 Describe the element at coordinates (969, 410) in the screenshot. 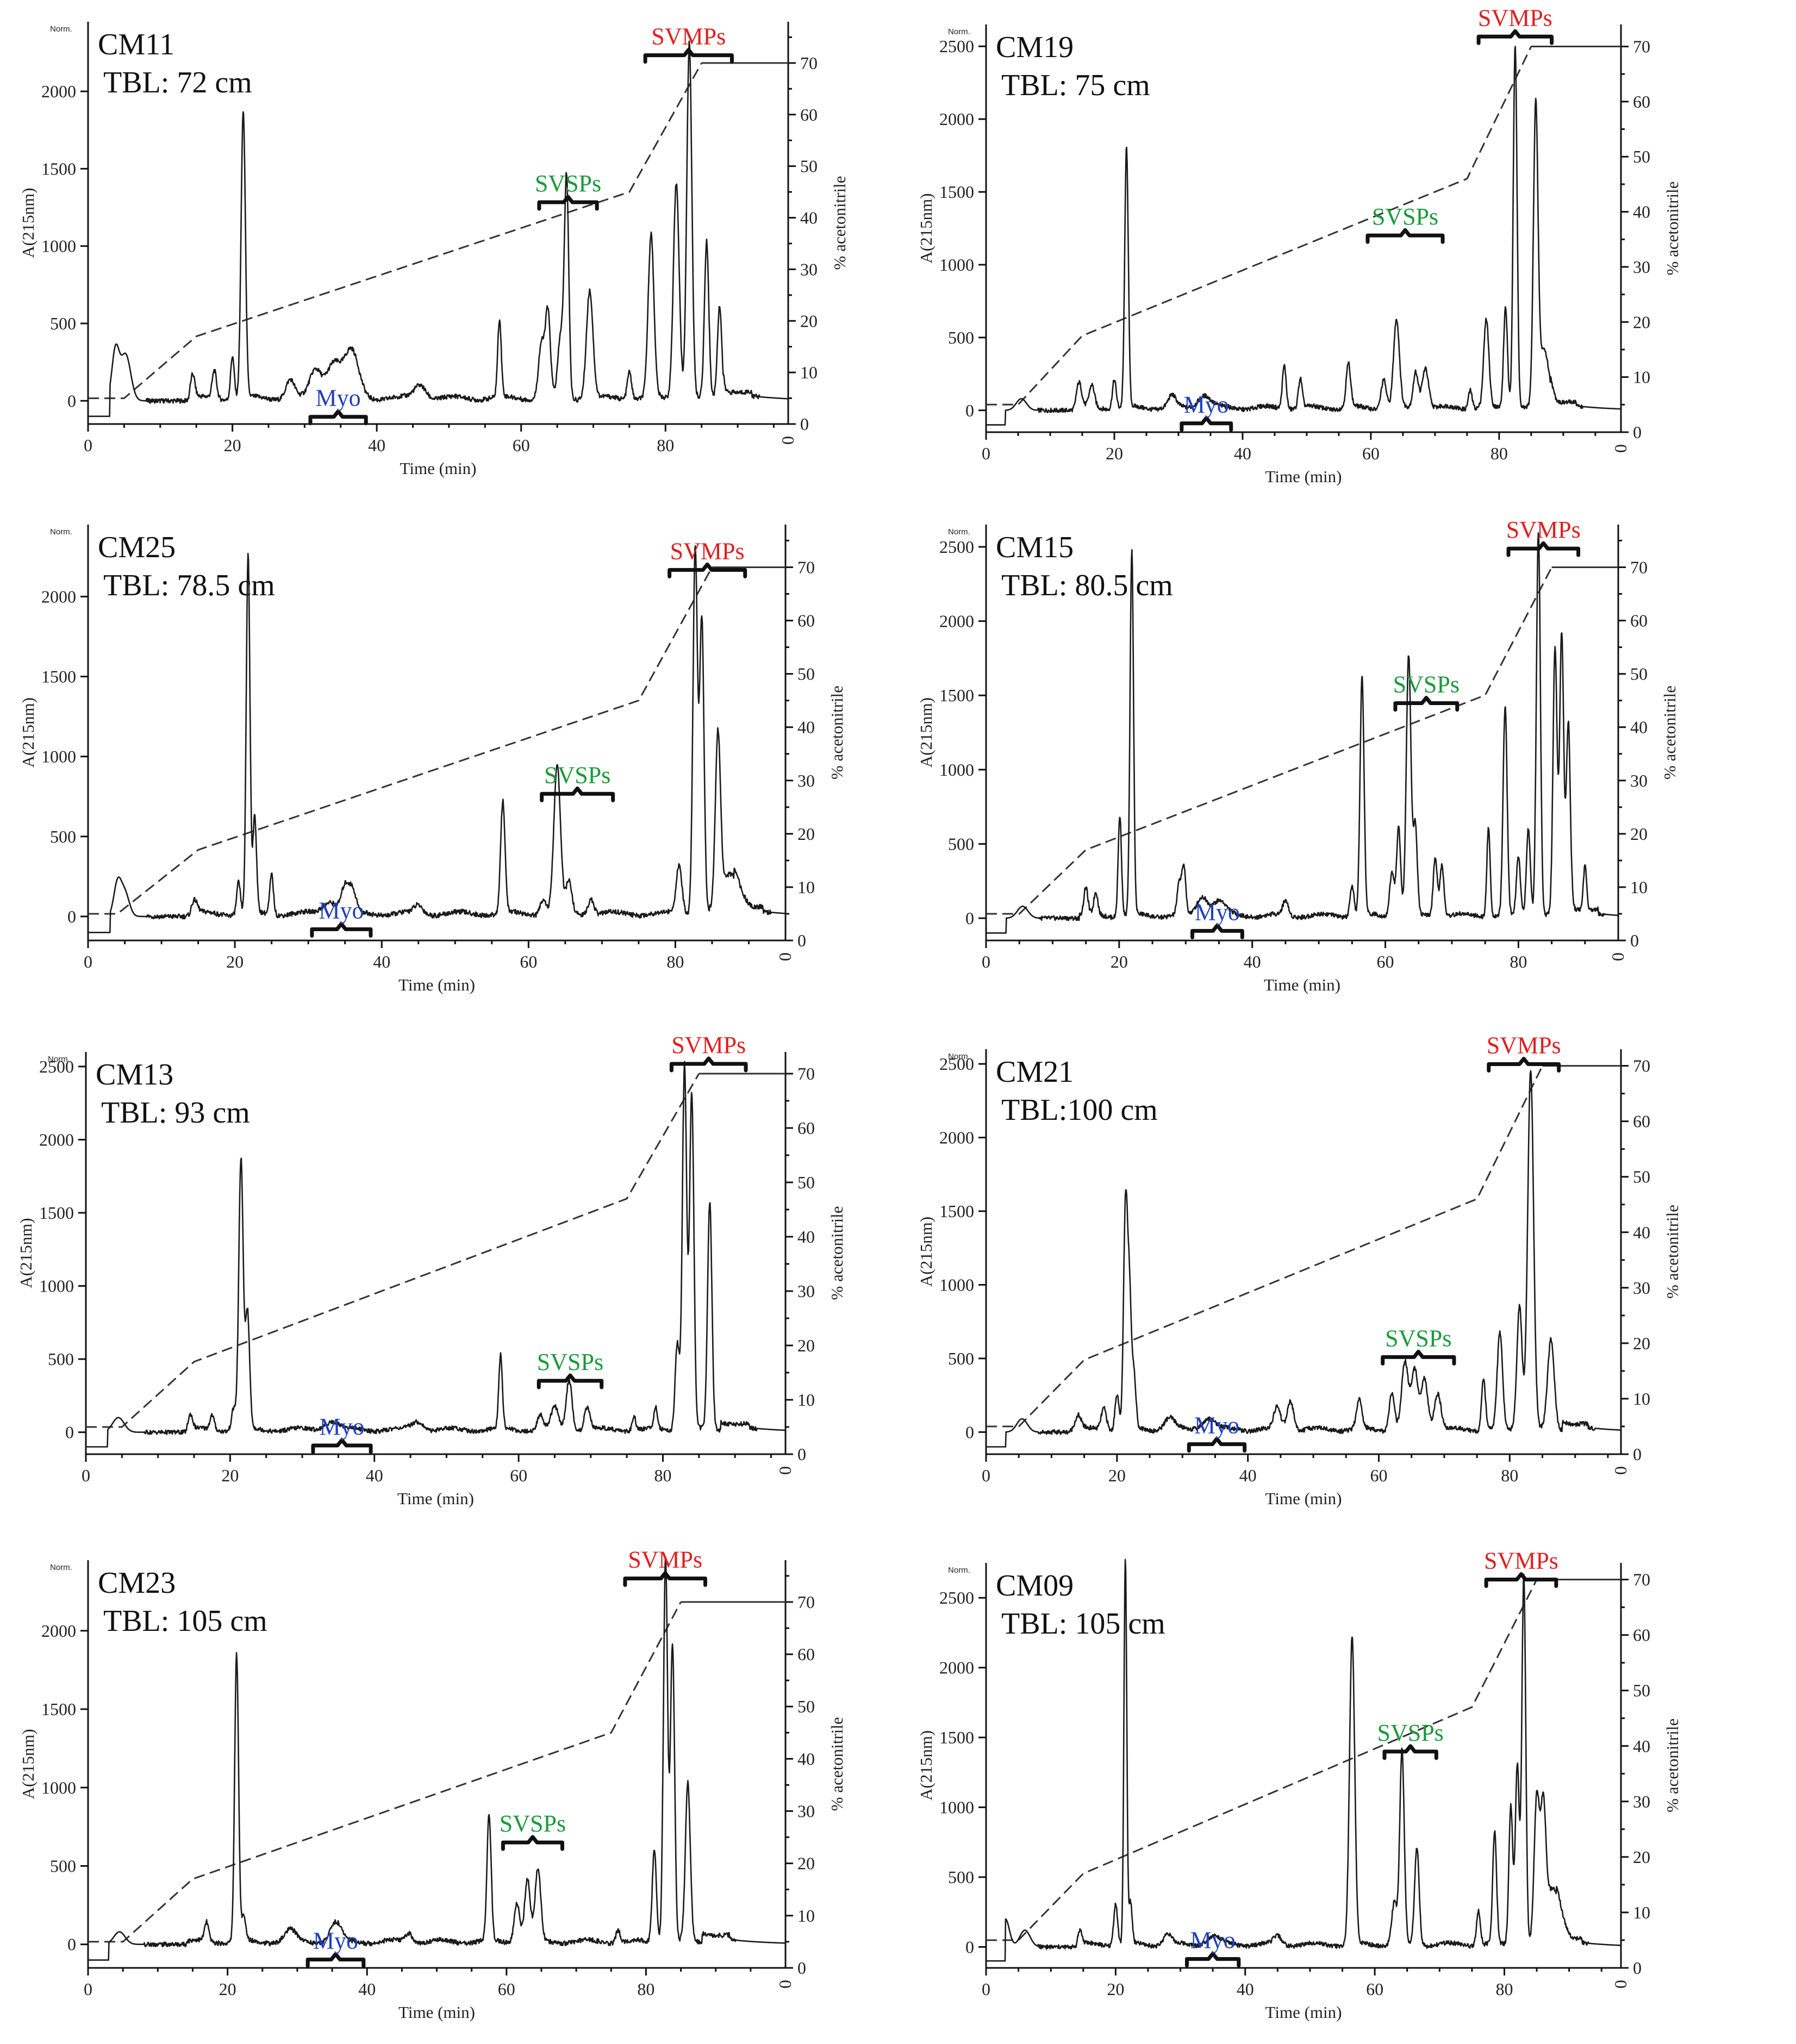

I see `y-tick-label: 0` at that location.